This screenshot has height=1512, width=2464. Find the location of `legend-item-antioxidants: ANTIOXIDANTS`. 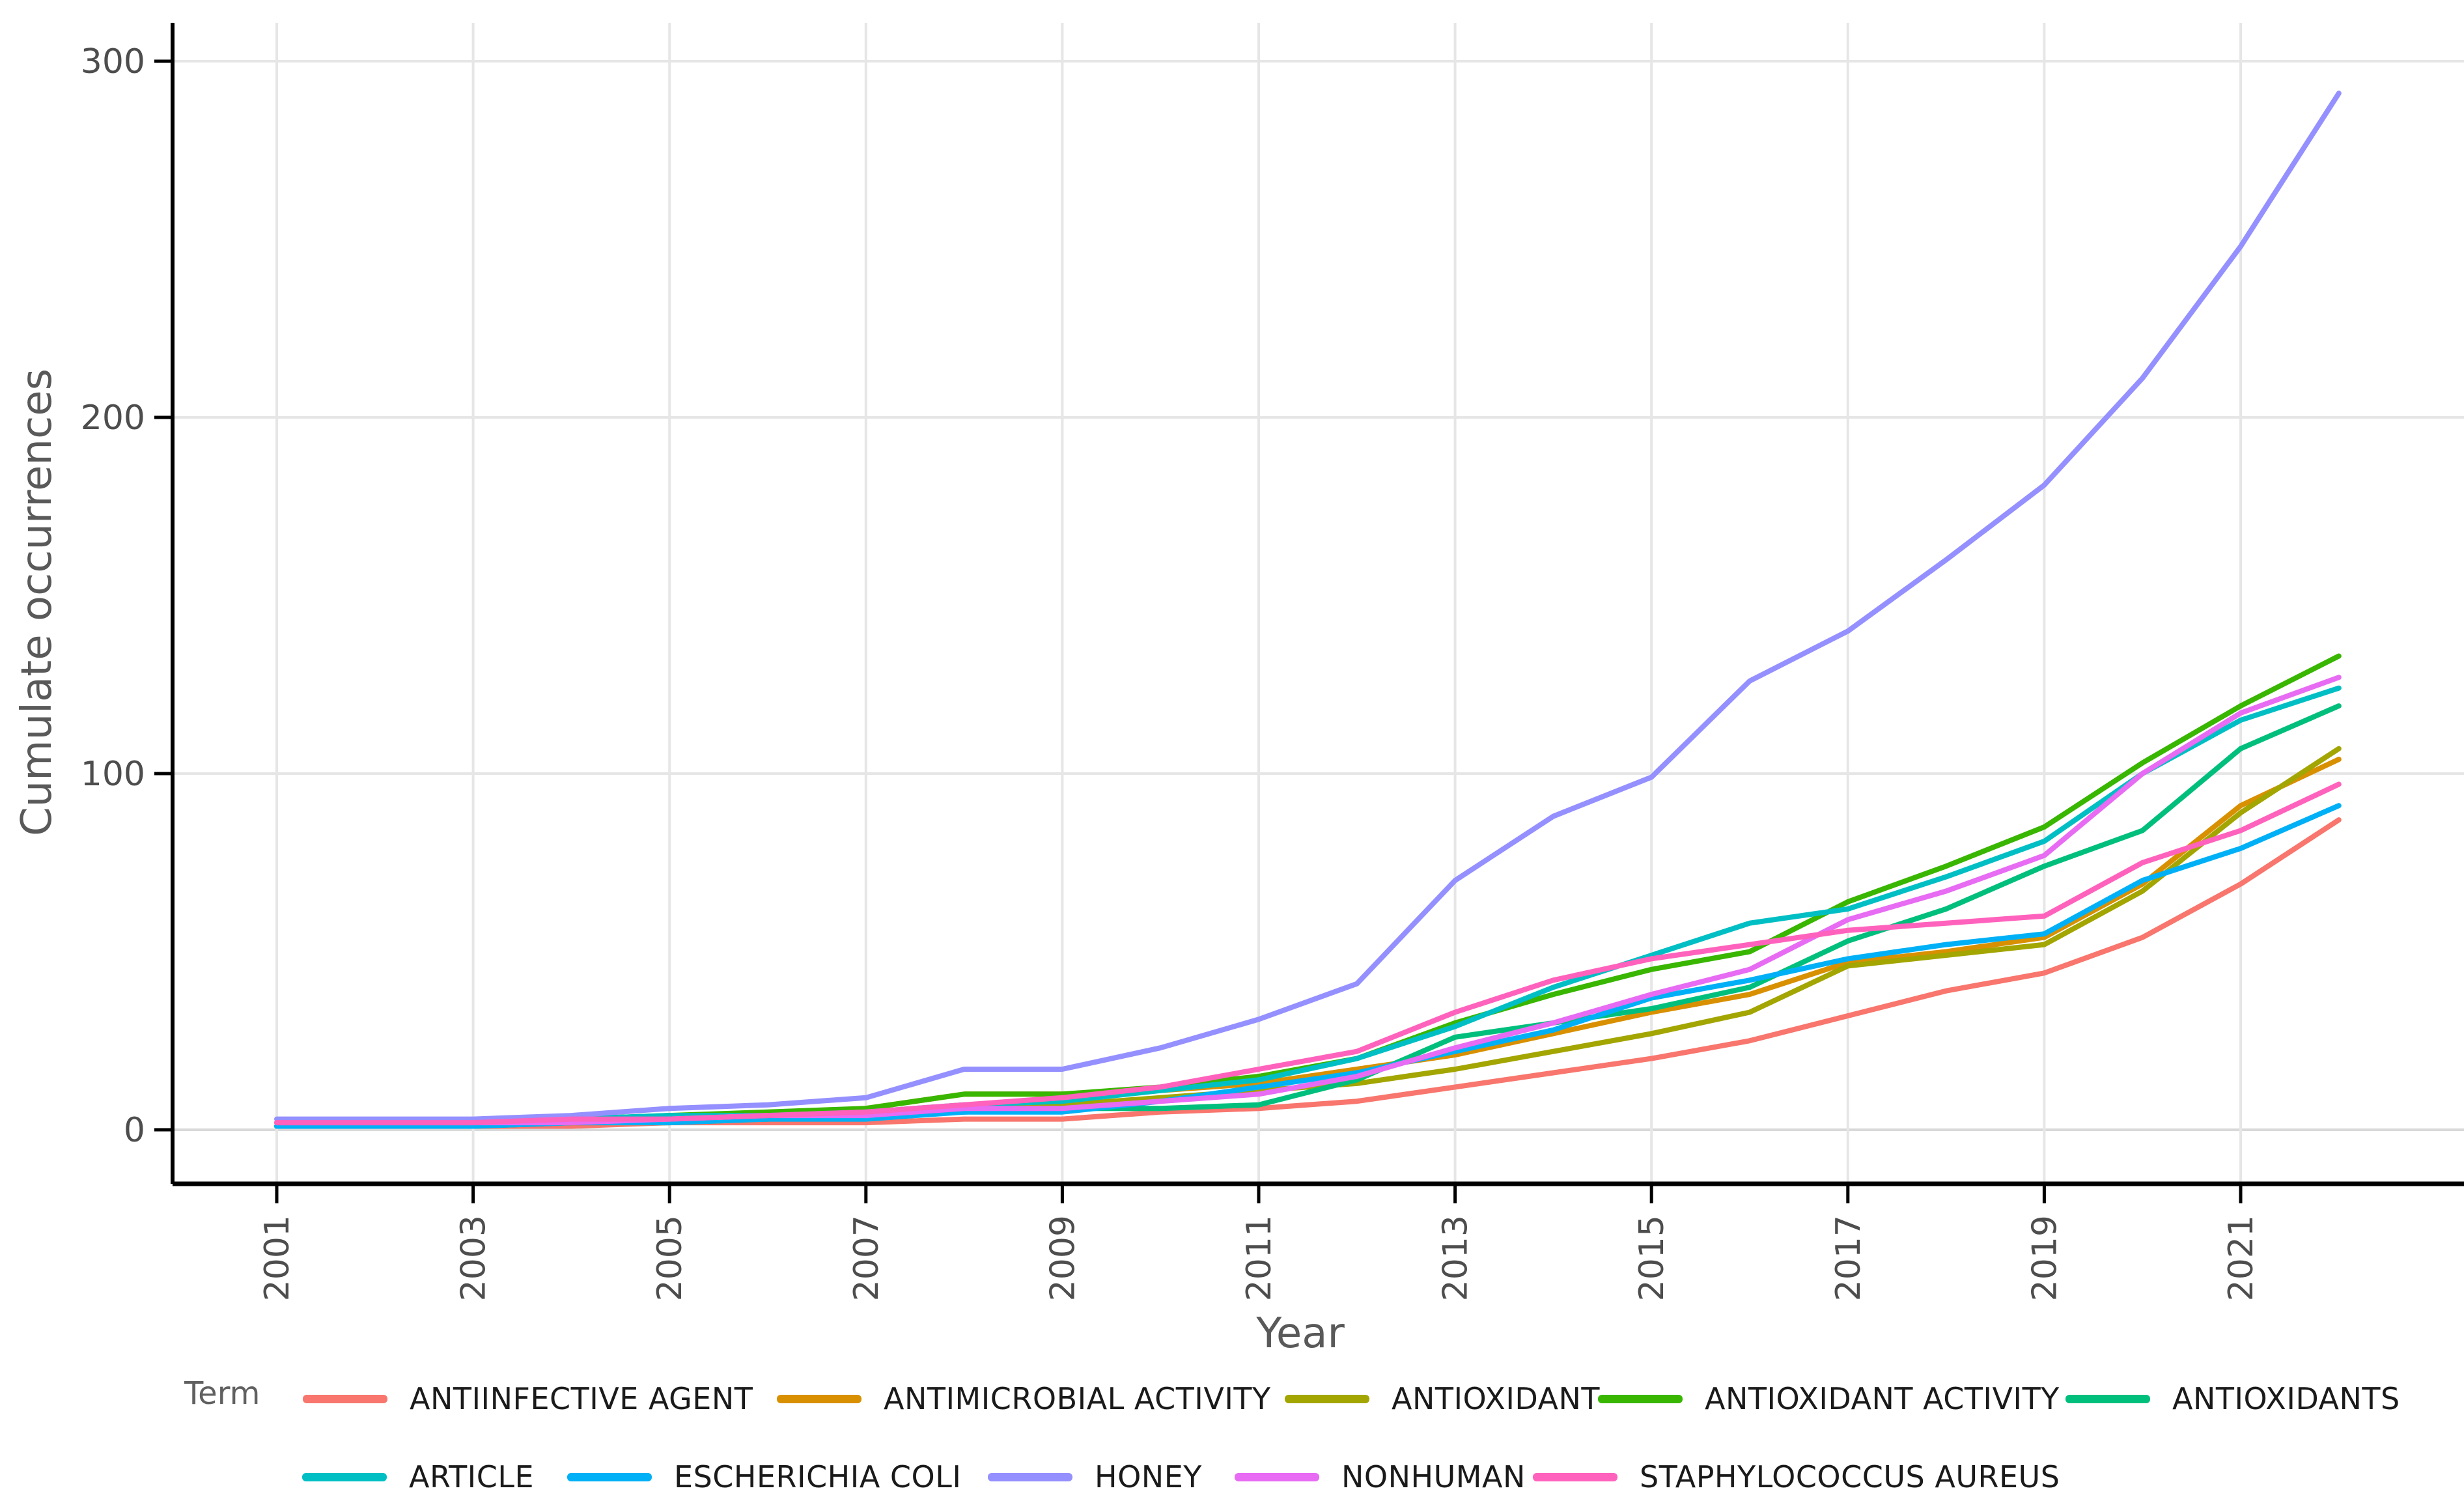

legend-item-antioxidants: ANTIOXIDANTS is located at coordinates (2233, 1399).